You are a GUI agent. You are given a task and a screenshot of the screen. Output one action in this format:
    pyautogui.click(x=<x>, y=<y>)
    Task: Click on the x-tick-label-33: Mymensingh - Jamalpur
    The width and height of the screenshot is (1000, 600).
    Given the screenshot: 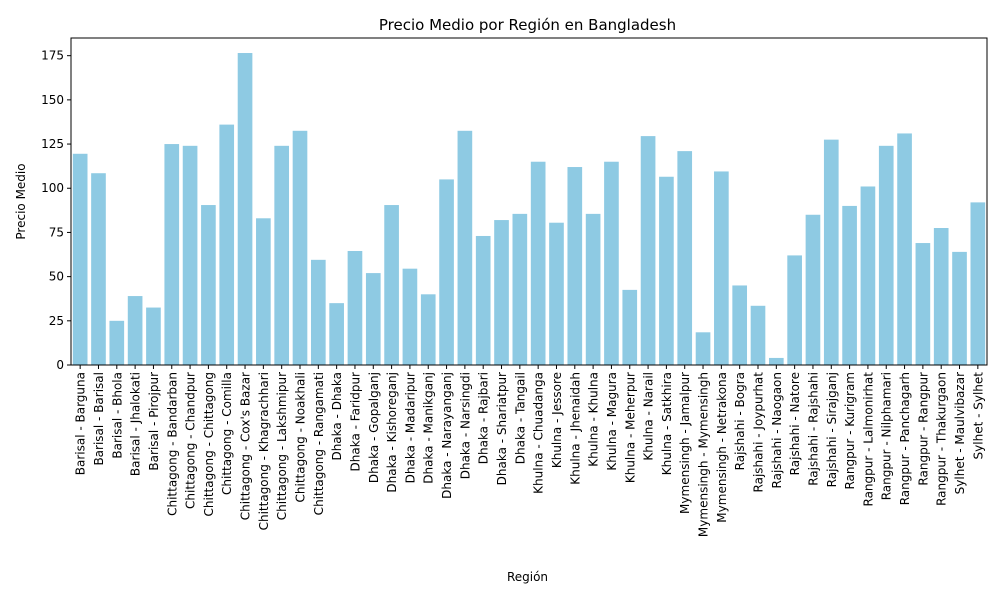 What is the action you would take?
    pyautogui.click(x=685, y=443)
    